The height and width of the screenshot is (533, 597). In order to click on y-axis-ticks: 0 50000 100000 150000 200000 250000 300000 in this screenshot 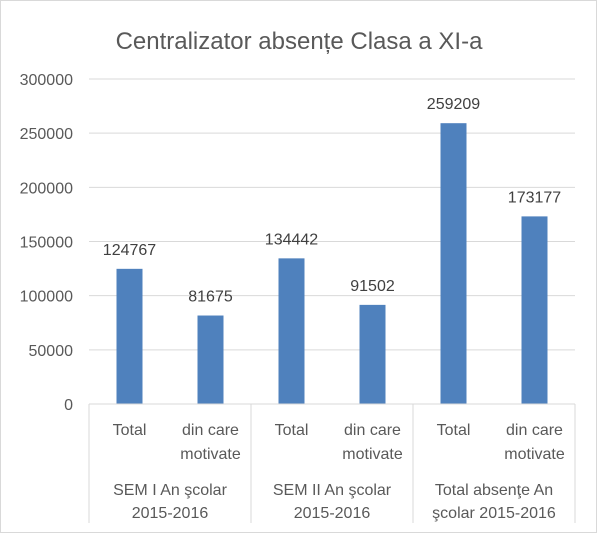, I will do `click(46, 243)`.